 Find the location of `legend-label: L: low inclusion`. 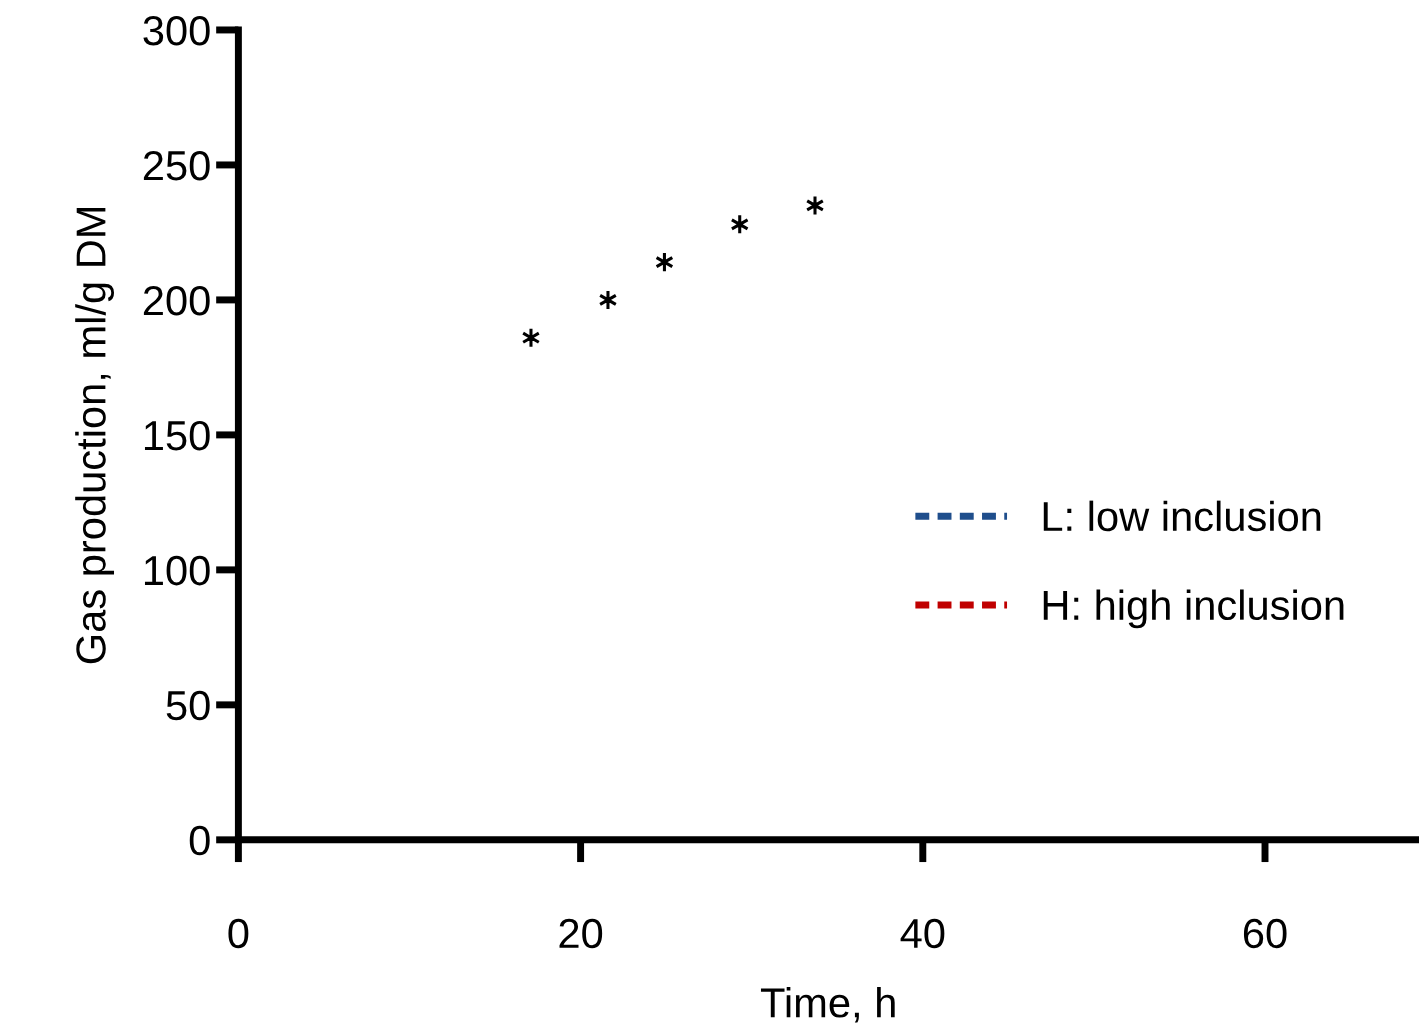

legend-label: L: low inclusion is located at coordinates (1182, 516).